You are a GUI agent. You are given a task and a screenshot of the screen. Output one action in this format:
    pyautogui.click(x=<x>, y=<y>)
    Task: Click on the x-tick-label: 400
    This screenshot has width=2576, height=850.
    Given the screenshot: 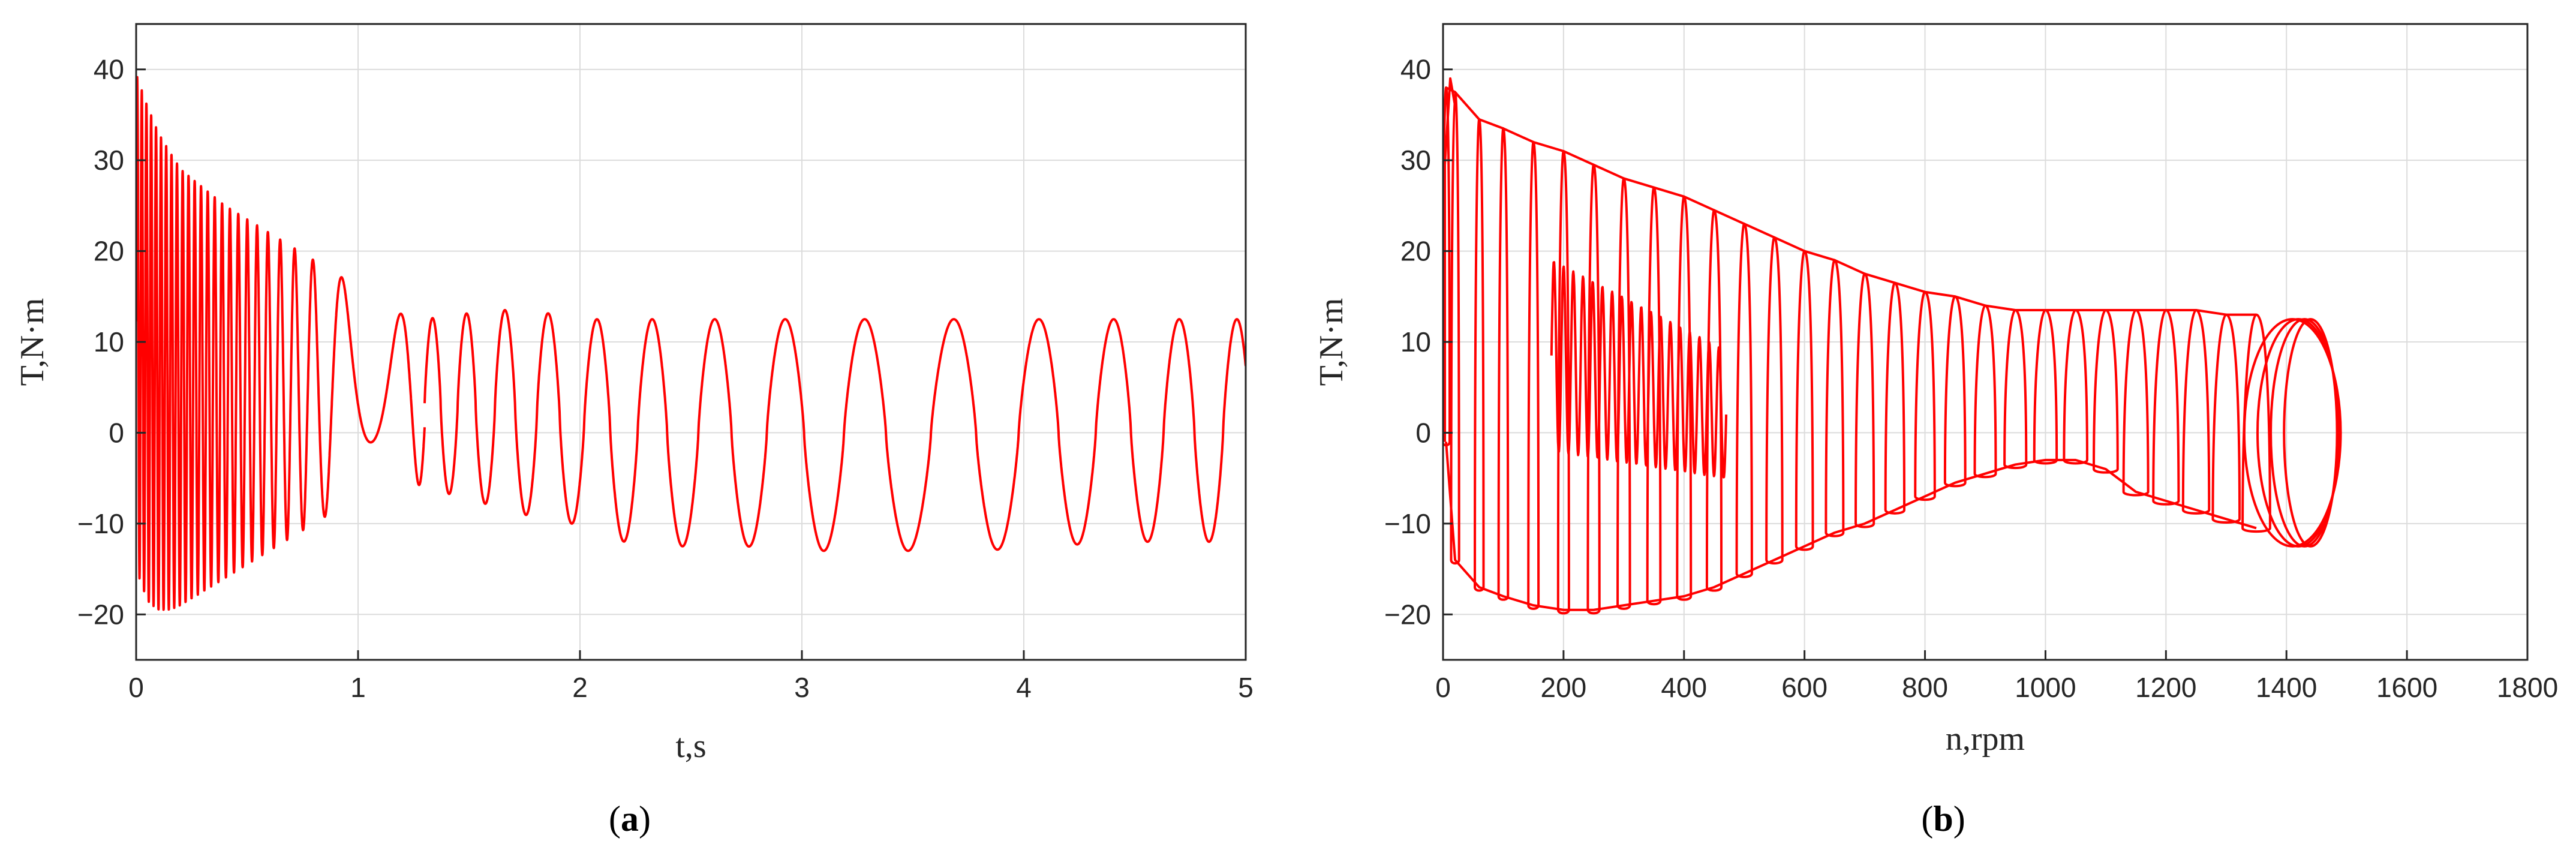 What is the action you would take?
    pyautogui.click(x=1684, y=687)
    